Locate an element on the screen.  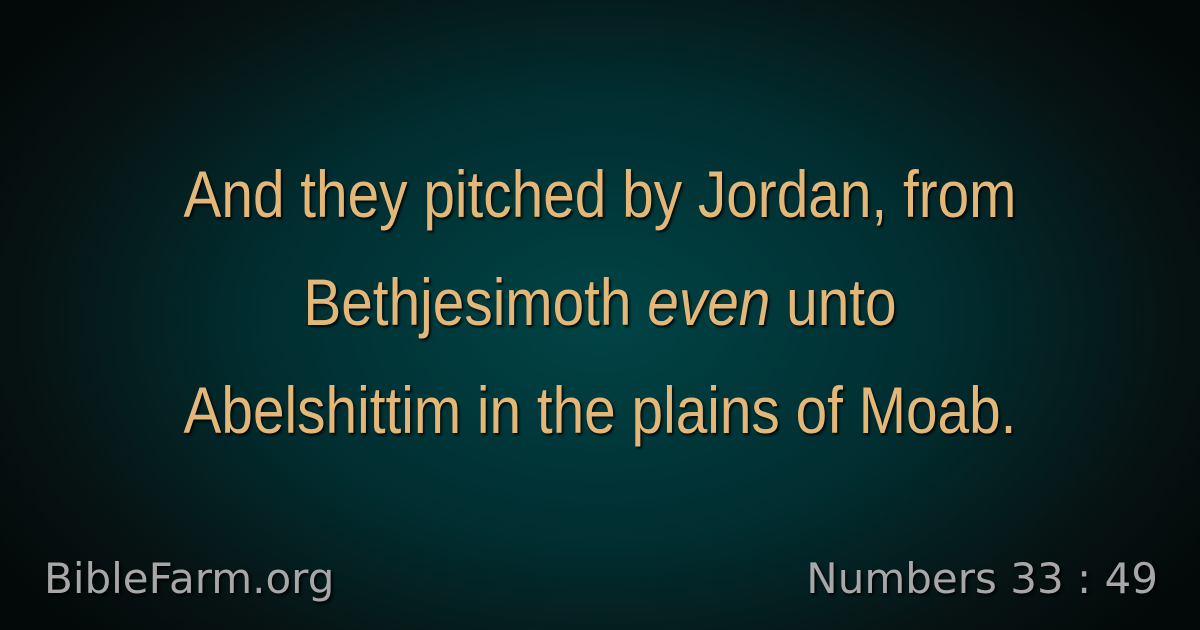
verse-line-2: Bethjesimoth even unto is located at coordinates (600, 302).